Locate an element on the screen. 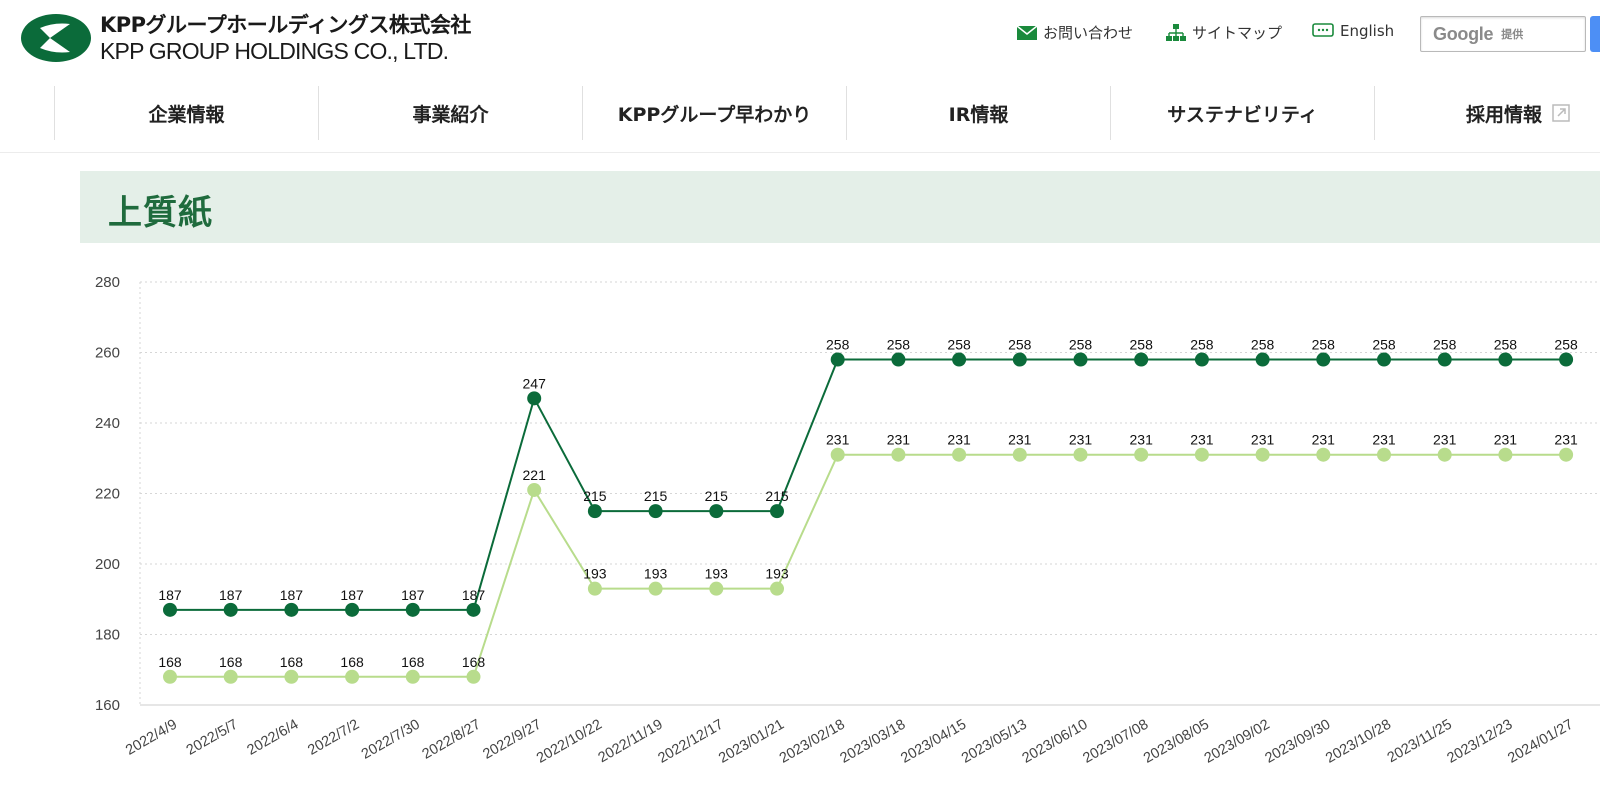 This screenshot has width=1600, height=808. search-input: Google 提供 is located at coordinates (1503, 34).